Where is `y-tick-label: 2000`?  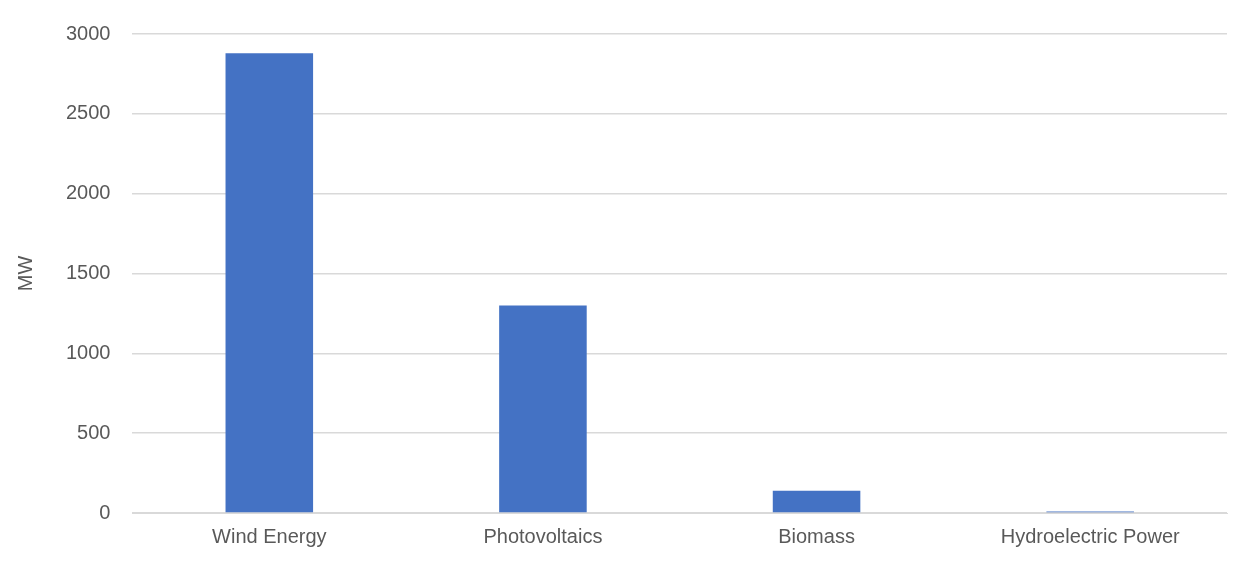 y-tick-label: 2000 is located at coordinates (88, 192).